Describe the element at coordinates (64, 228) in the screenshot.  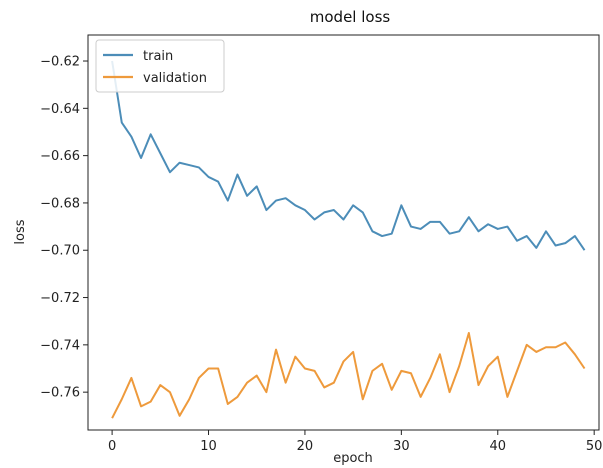
I see `y-axis: −0.62 −0.64 −0.66 −0.68 −0.70 −0.72 −0.74 −0.76` at that location.